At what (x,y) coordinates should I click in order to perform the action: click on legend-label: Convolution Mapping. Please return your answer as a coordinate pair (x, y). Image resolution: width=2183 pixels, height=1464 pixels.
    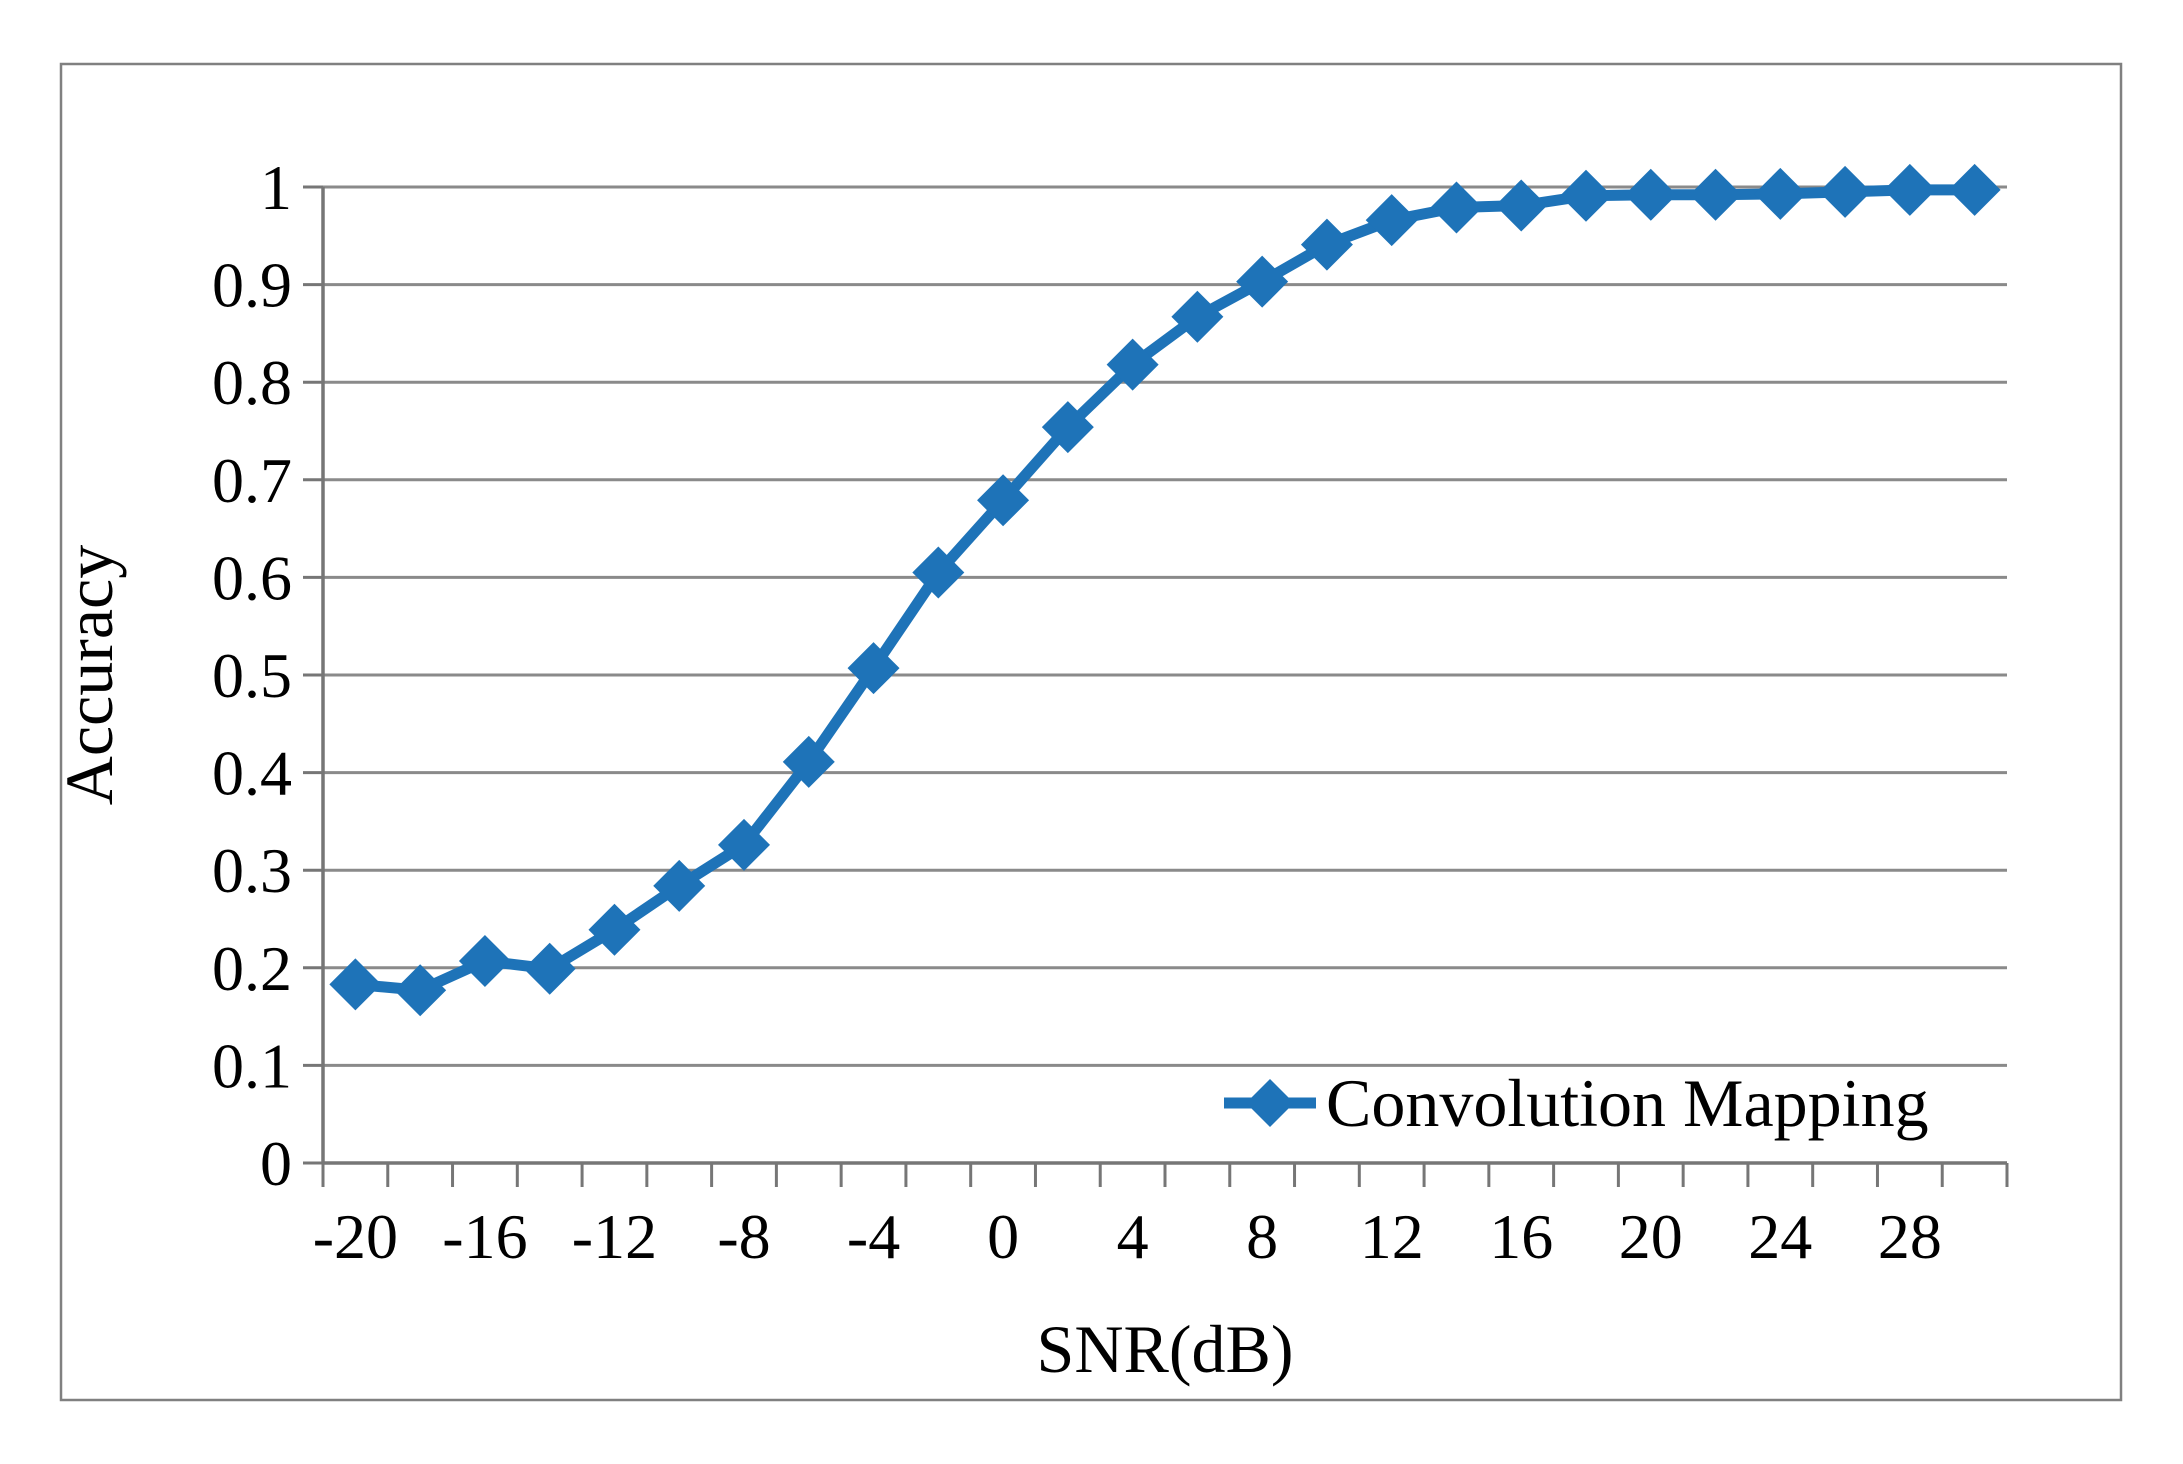
    Looking at the image, I should click on (1627, 1103).